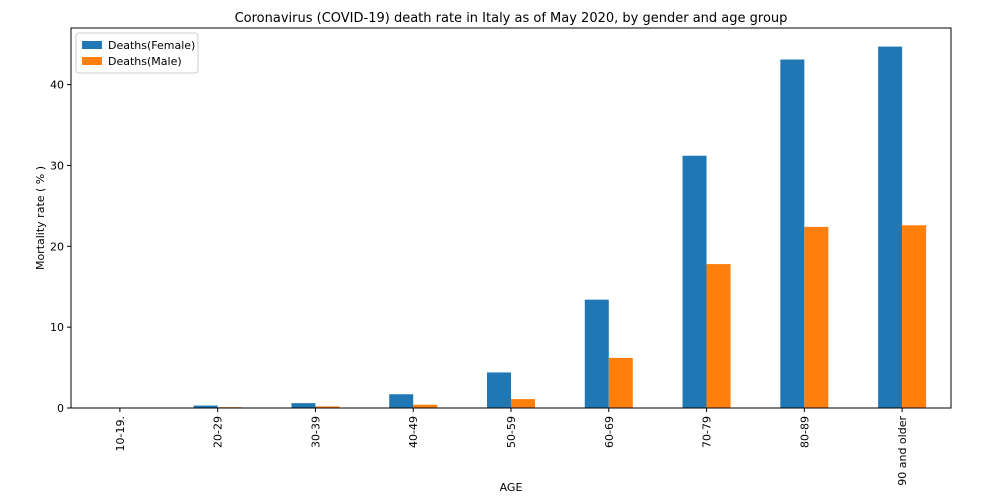  I want to click on y-axis-title: Mortality rate ( % ), so click(40, 218).